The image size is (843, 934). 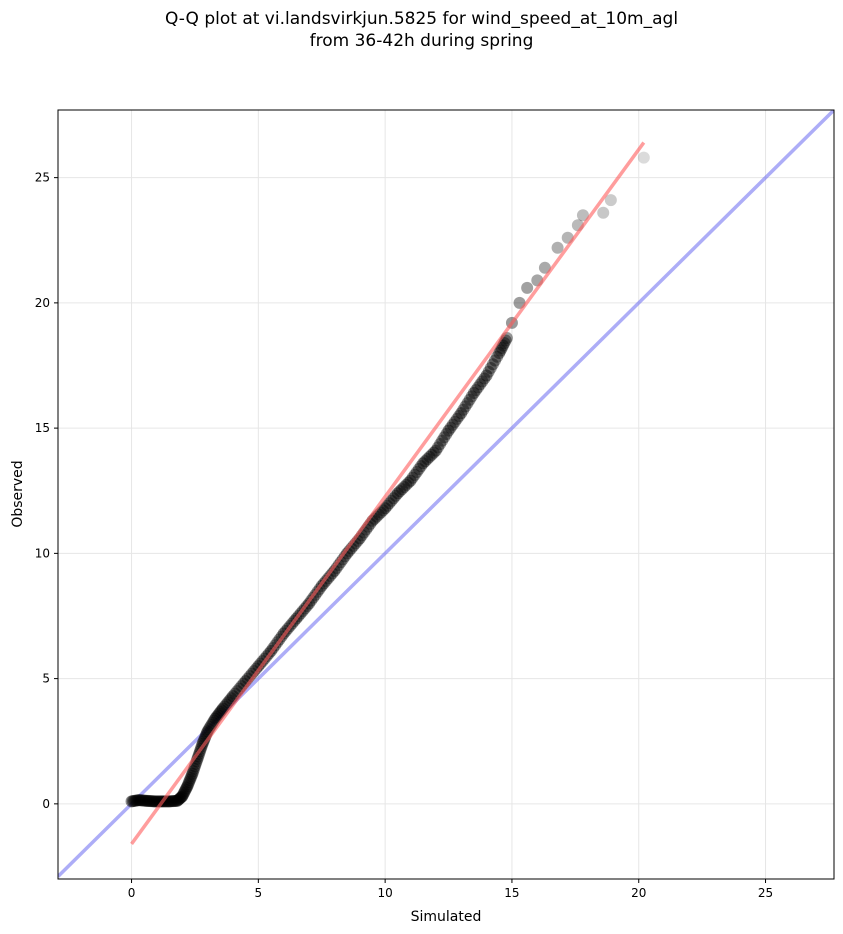 What do you see at coordinates (384, 893) in the screenshot?
I see `x-tick-label: 10` at bounding box center [384, 893].